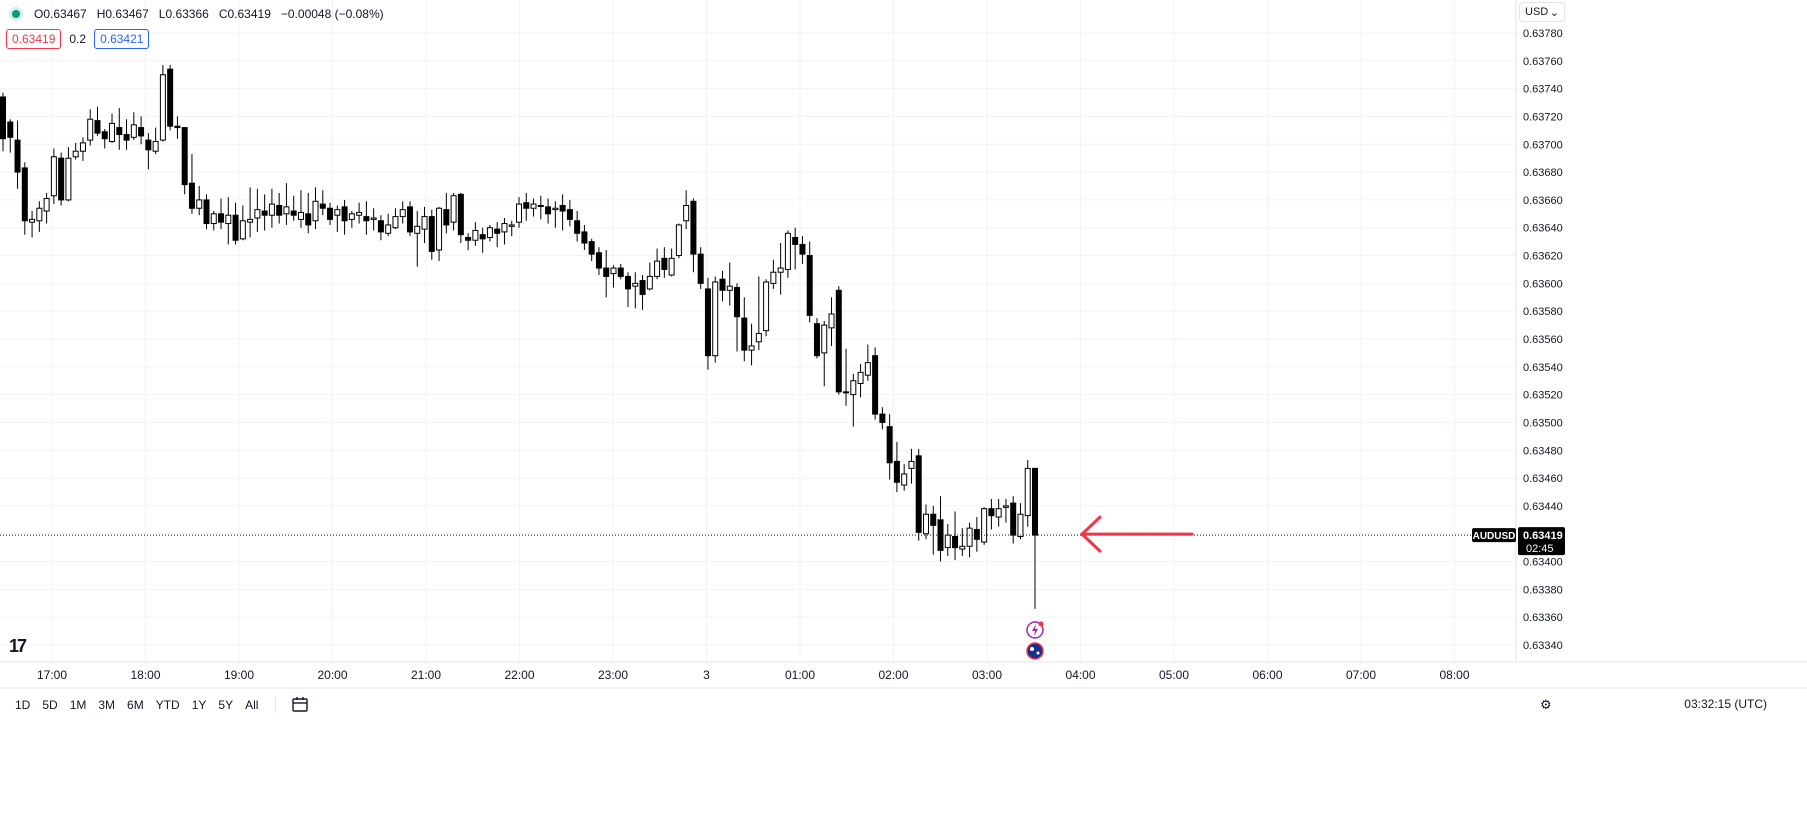 The image size is (1807, 831). I want to click on calendar-range-icon, so click(300, 705).